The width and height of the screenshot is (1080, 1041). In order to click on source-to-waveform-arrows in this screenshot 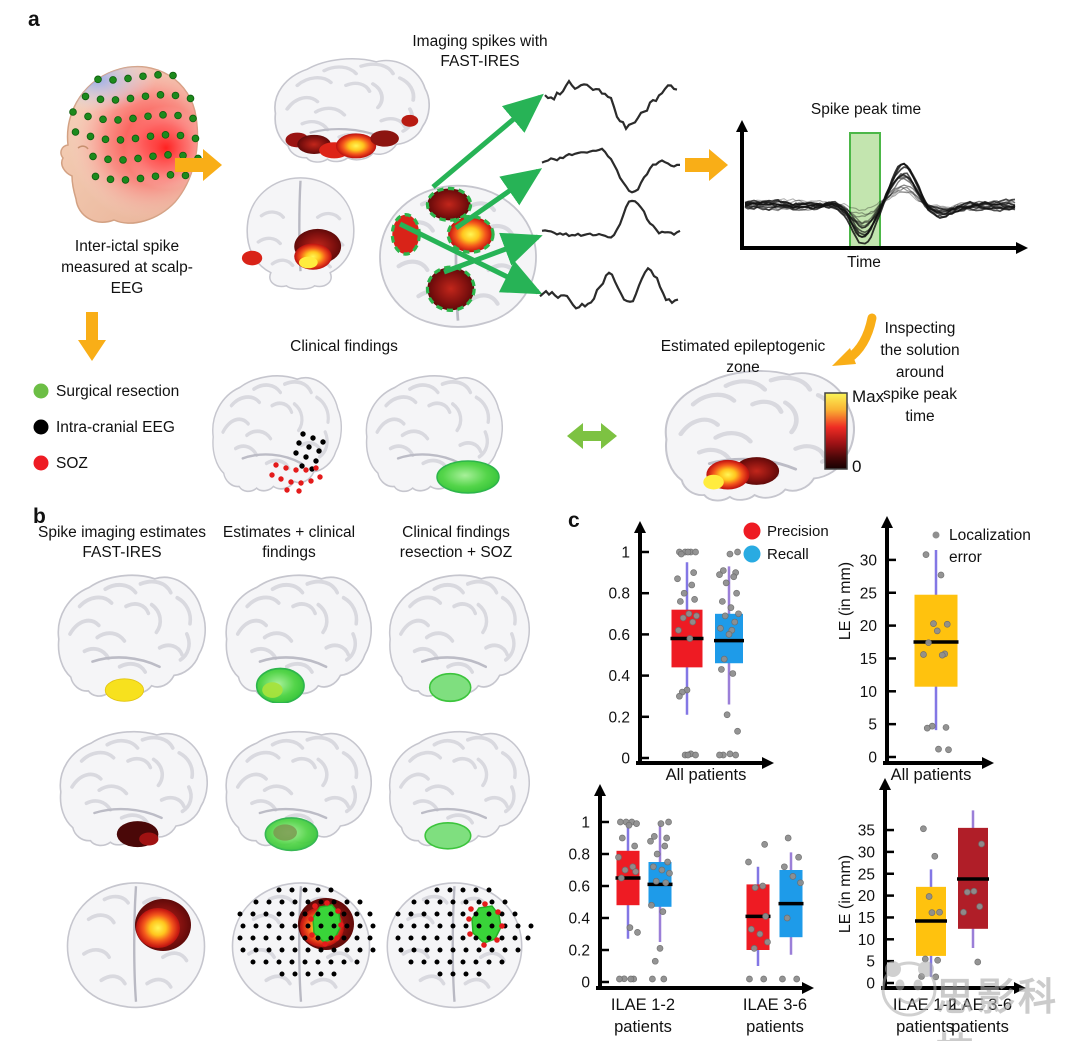, I will do `click(471, 194)`.